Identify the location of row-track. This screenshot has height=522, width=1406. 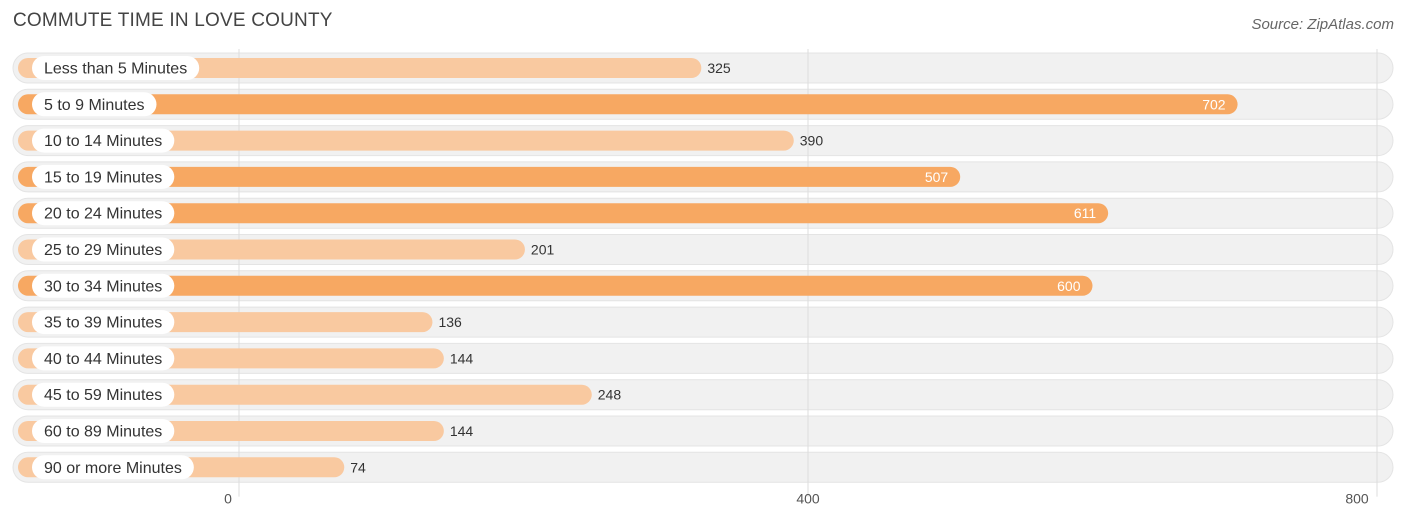
(703, 467).